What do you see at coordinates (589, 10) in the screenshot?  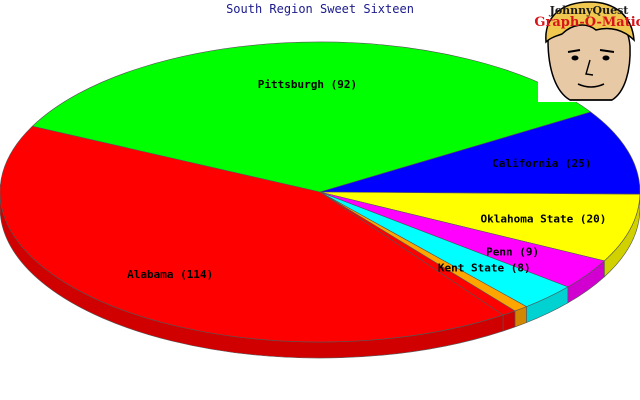 I see `logo-line-1: JohnnyQuest` at bounding box center [589, 10].